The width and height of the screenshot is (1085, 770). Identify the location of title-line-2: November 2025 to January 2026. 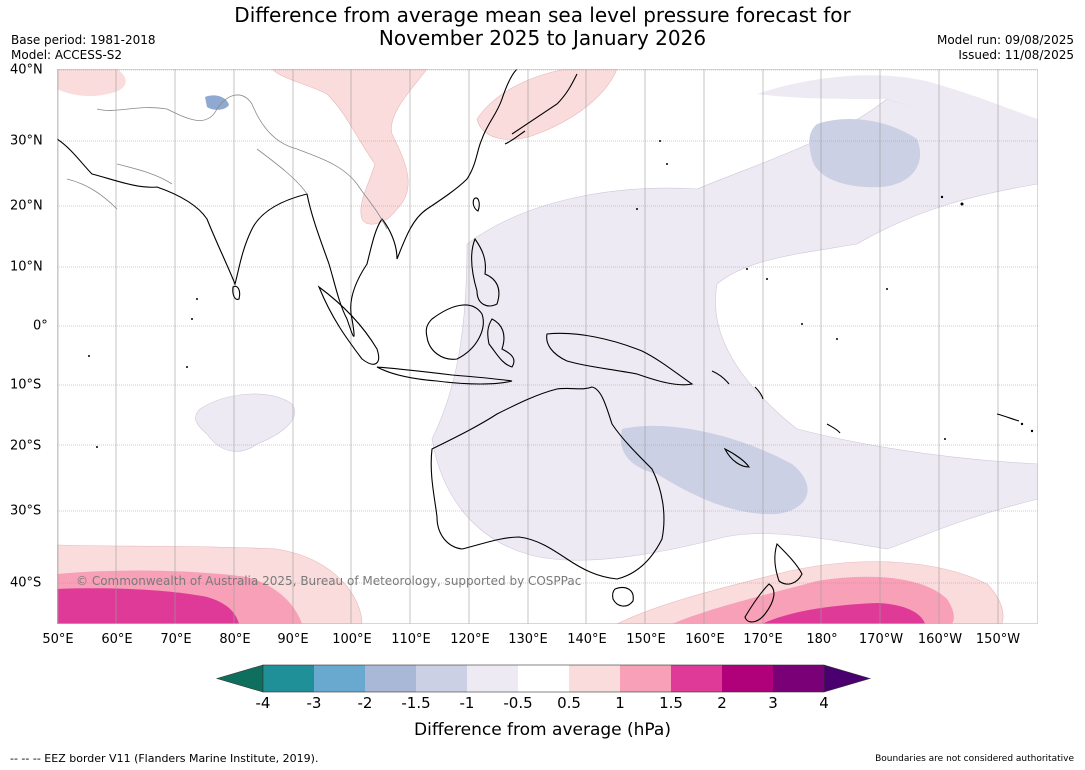
(542, 38).